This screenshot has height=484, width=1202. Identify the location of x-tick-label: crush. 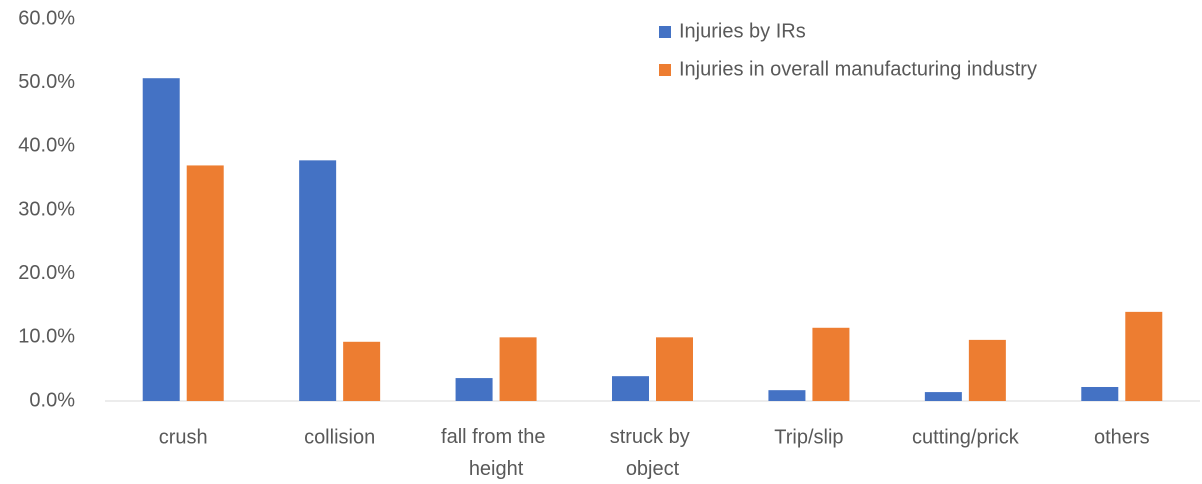
(183, 437).